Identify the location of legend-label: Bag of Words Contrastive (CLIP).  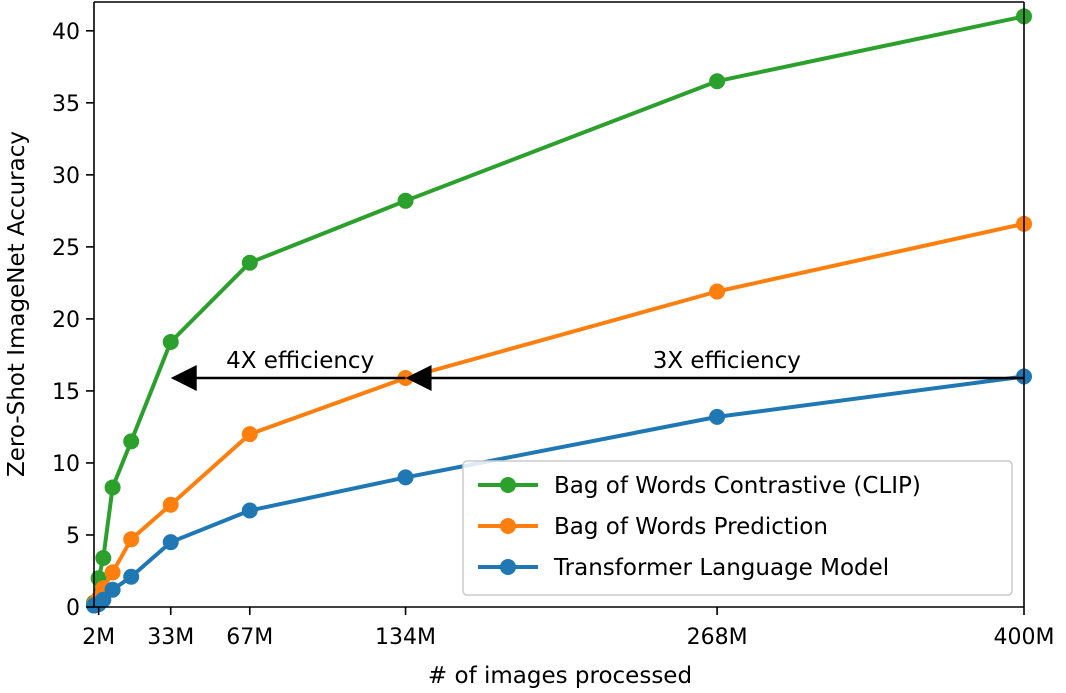
(737, 486).